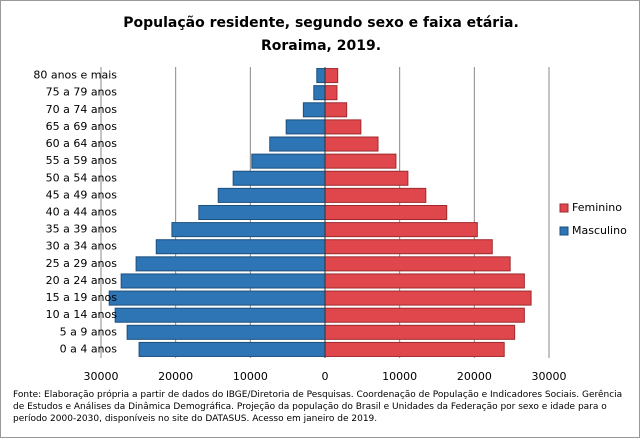  Describe the element at coordinates (597, 207) in the screenshot. I see `legend-label: Feminino` at that location.